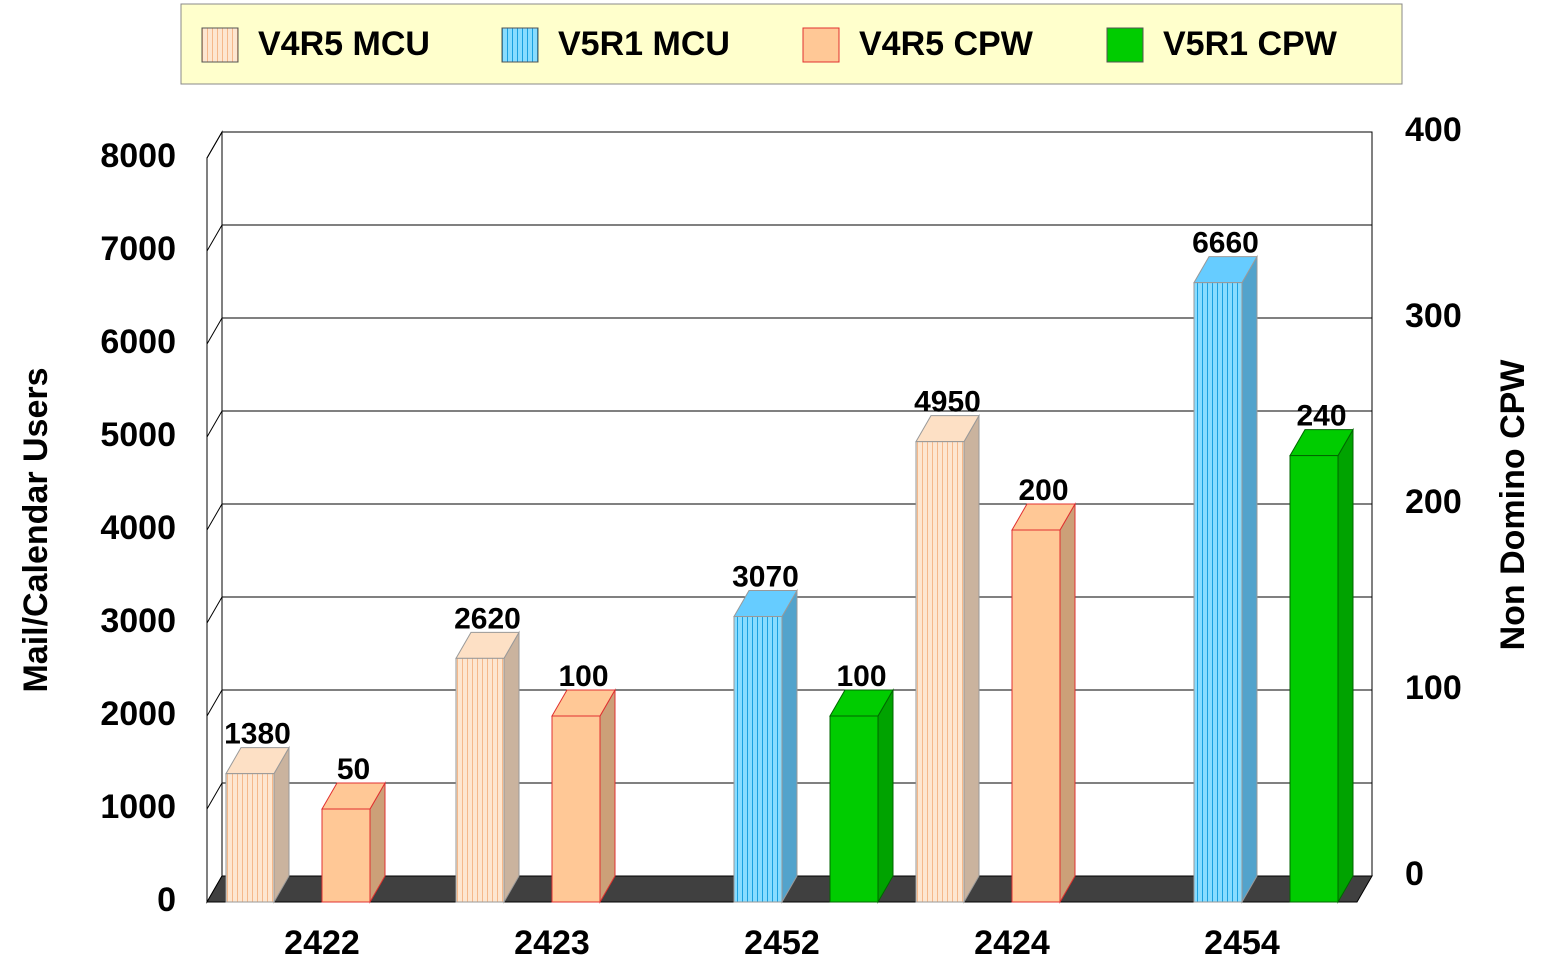  Describe the element at coordinates (257, 734) in the screenshot. I see `value-label: 1380` at that location.